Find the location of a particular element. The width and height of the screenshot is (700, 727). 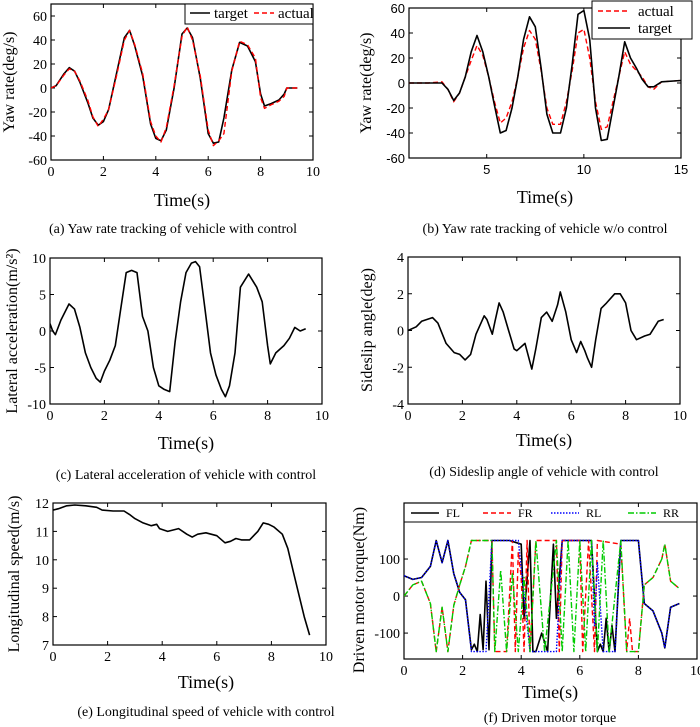

x-tick-label: 15 is located at coordinates (681, 169).